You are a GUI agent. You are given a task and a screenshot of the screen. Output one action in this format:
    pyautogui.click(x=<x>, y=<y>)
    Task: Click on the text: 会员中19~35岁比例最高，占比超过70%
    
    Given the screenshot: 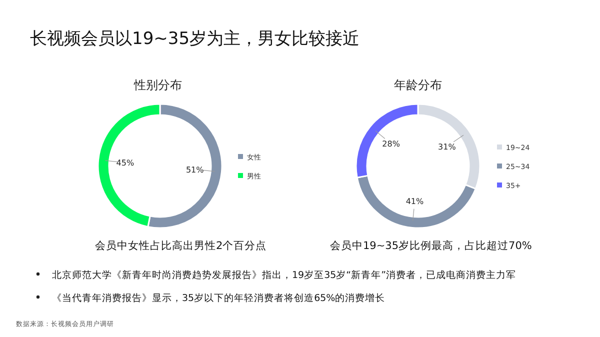 What is the action you would take?
    pyautogui.click(x=431, y=245)
    